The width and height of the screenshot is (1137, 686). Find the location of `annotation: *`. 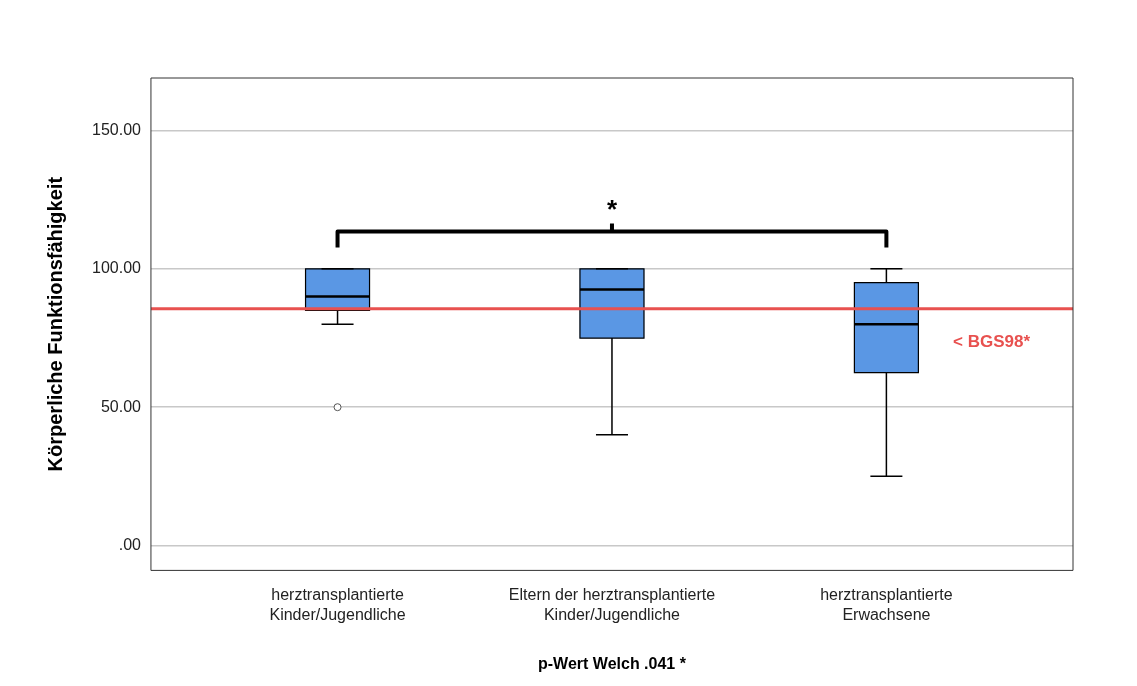

annotation: * is located at coordinates (612, 208).